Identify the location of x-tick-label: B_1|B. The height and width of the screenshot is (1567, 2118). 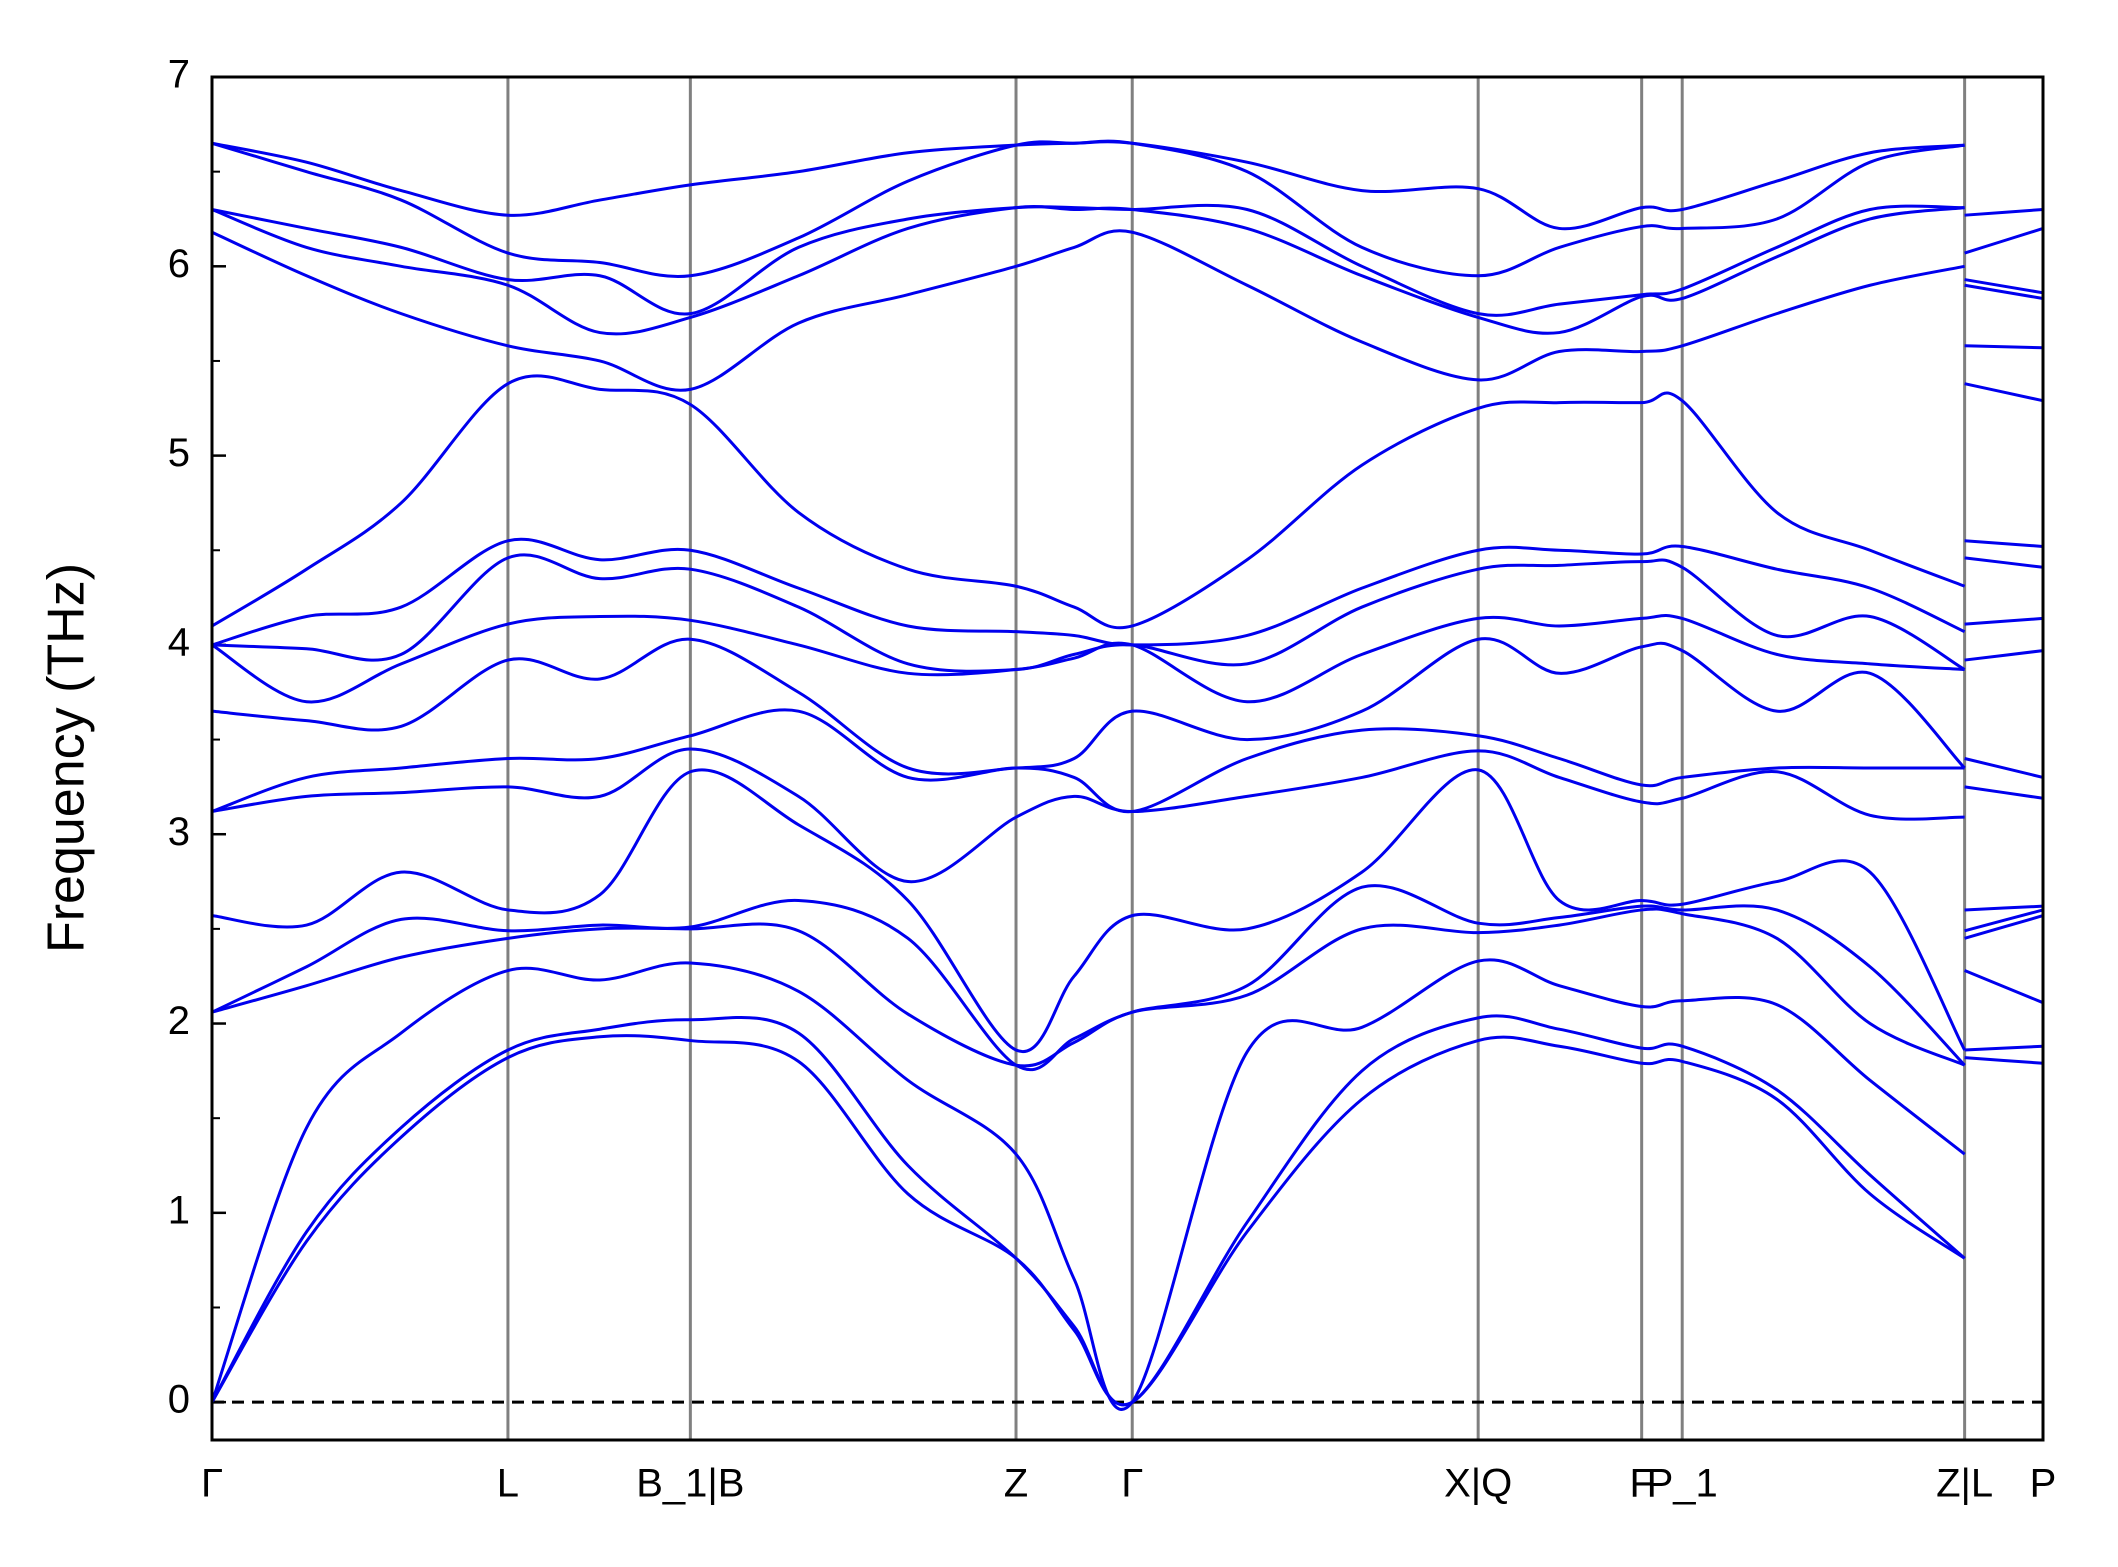
(690, 1484).